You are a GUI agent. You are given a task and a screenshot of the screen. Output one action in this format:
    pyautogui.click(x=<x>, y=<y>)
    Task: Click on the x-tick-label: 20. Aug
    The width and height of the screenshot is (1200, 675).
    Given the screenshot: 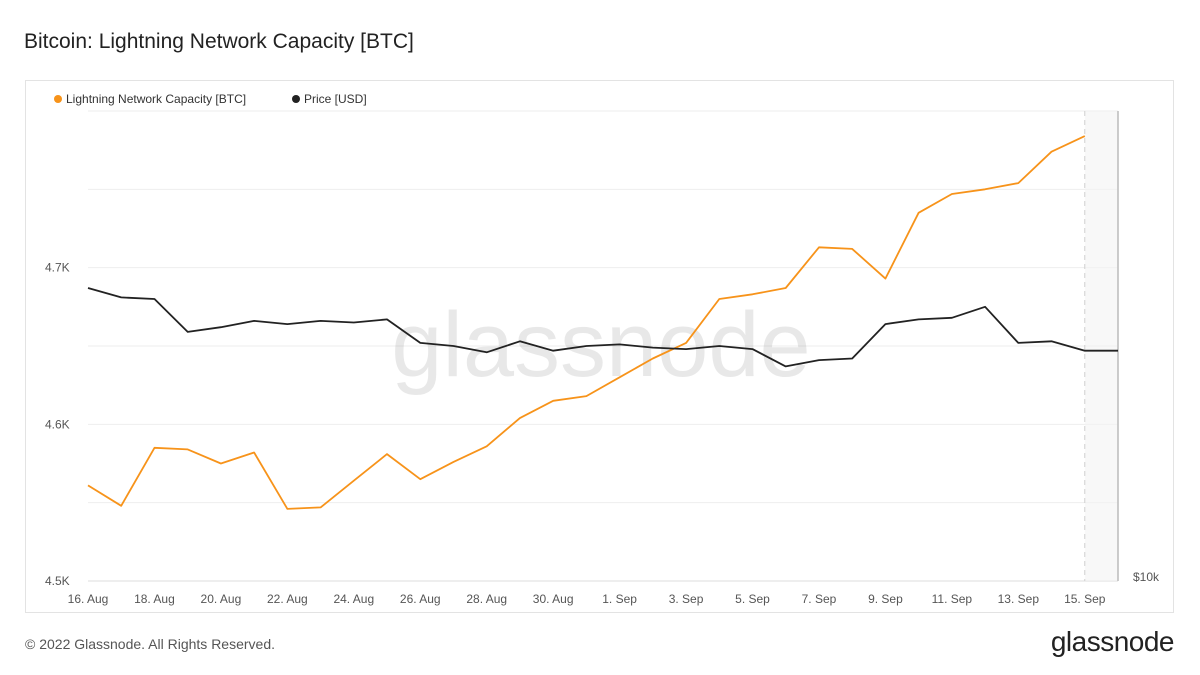 What is the action you would take?
    pyautogui.click(x=221, y=599)
    